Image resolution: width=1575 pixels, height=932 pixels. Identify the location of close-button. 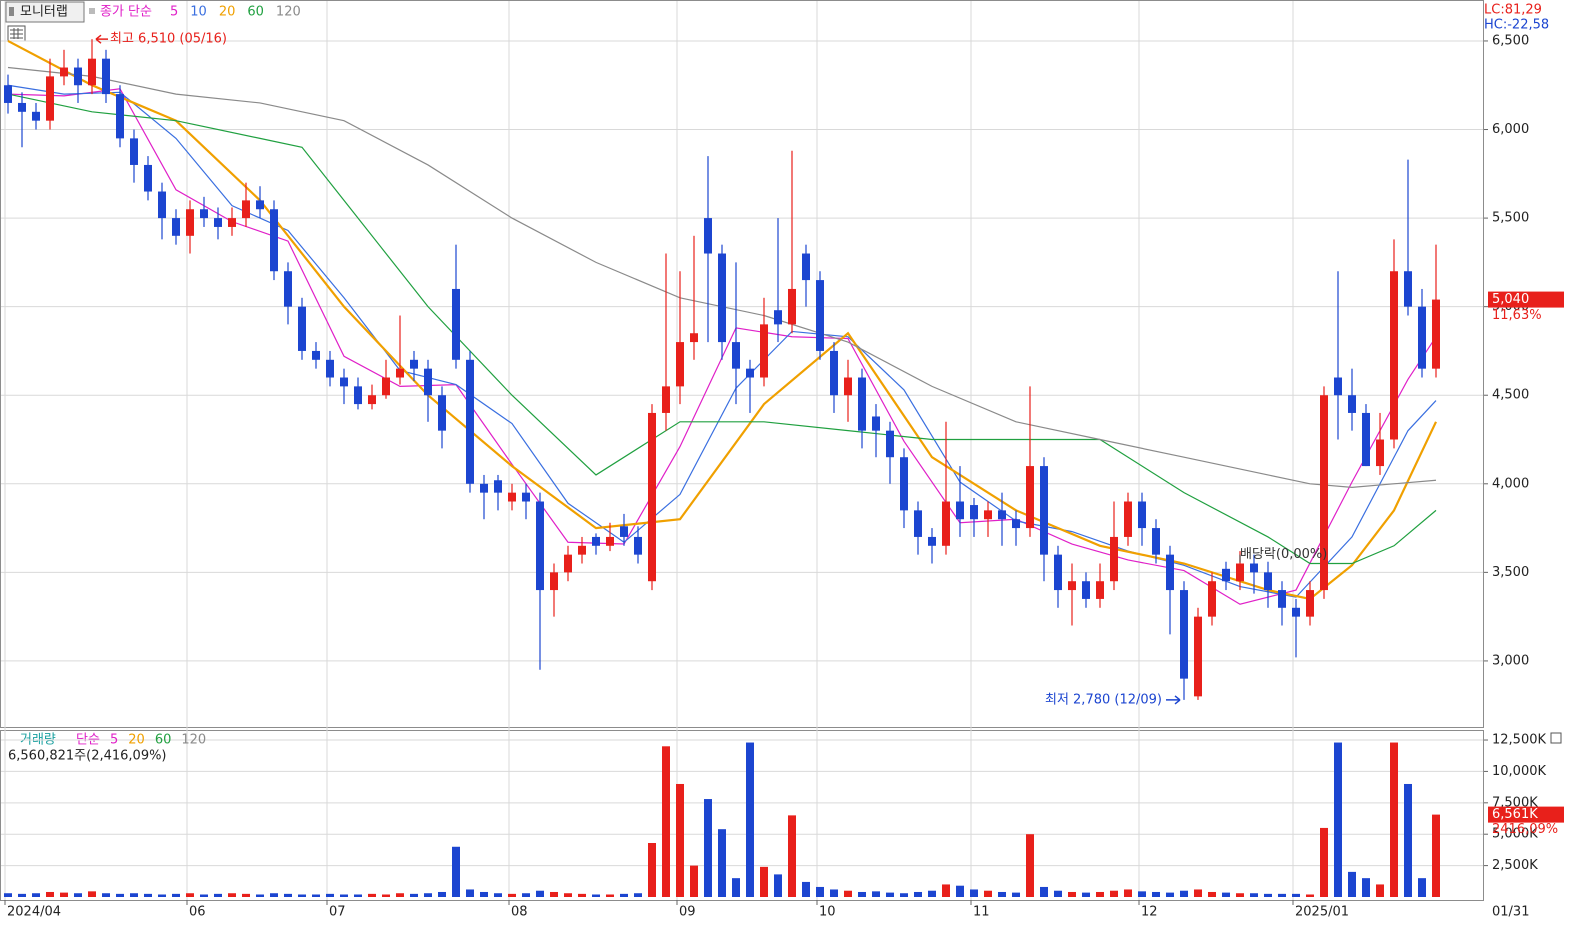
(1556, 738).